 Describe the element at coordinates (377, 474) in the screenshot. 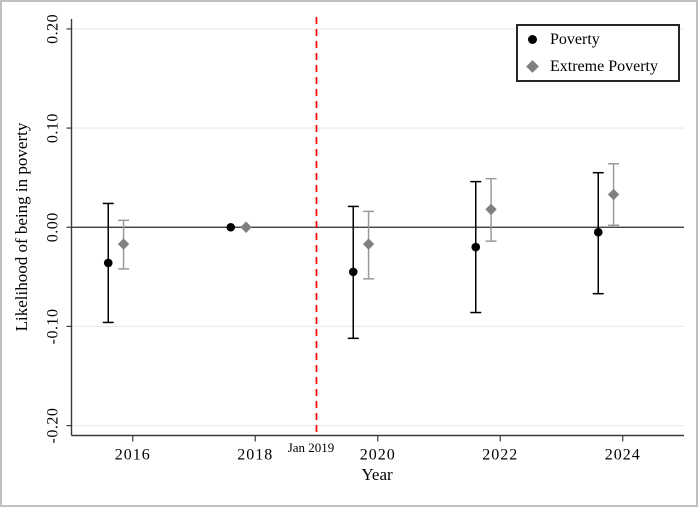

I see `x-axis-title: Year` at that location.